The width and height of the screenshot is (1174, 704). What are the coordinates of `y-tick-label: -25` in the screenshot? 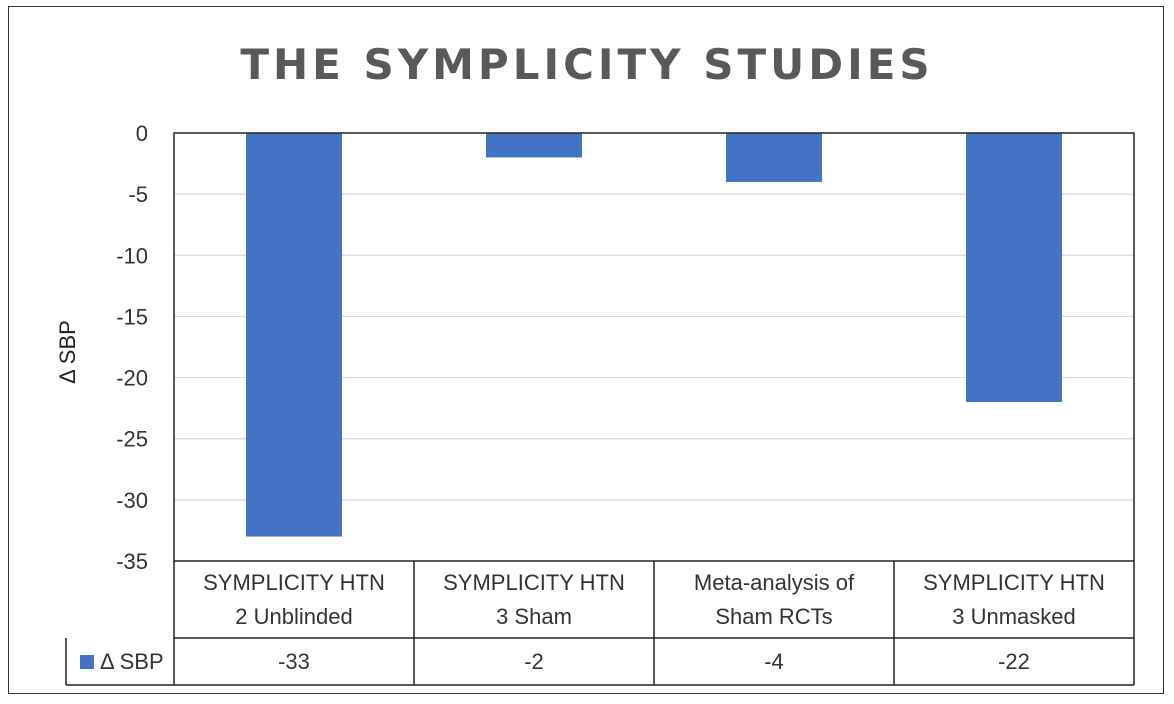 It's located at (132, 439).